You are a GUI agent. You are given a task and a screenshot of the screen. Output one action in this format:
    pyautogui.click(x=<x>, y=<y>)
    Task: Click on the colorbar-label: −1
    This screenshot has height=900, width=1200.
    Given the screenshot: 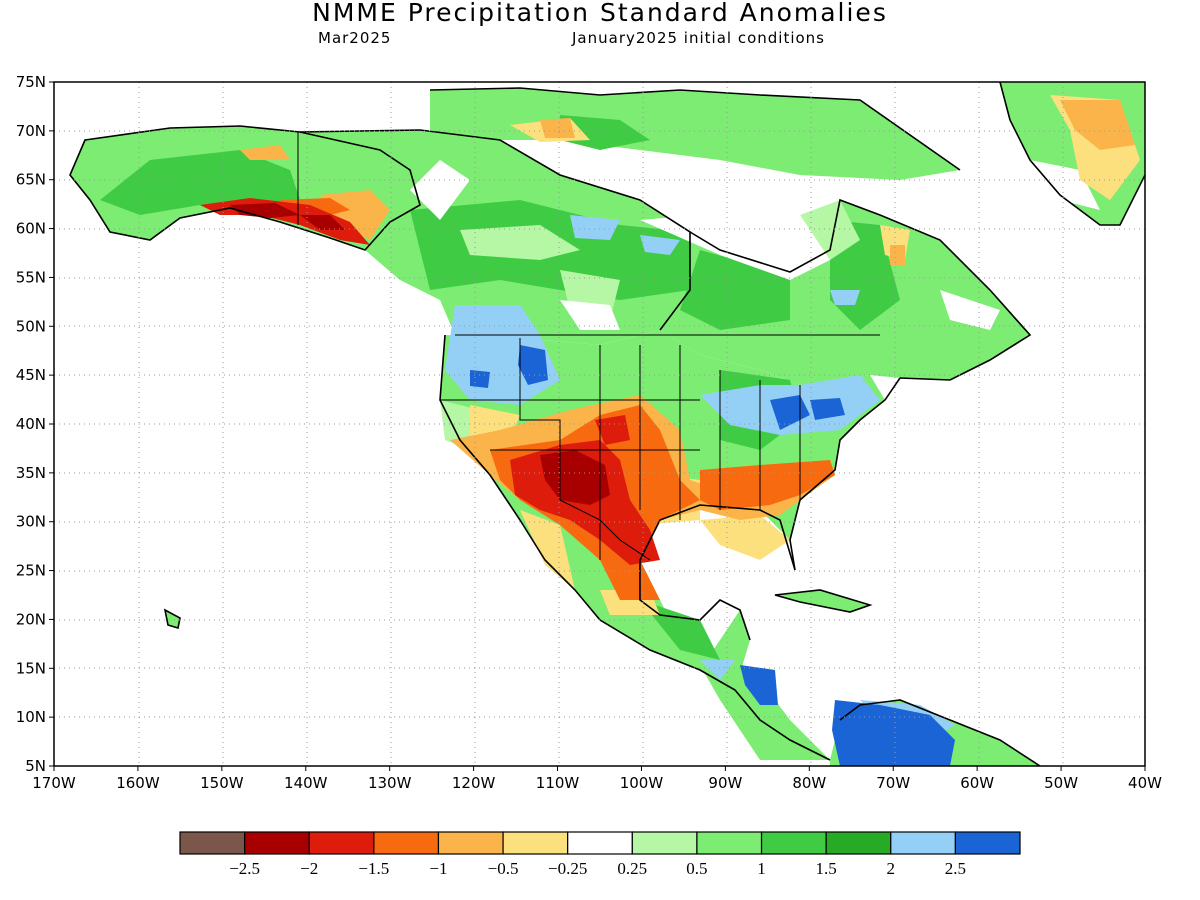 What is the action you would take?
    pyautogui.click(x=438, y=868)
    